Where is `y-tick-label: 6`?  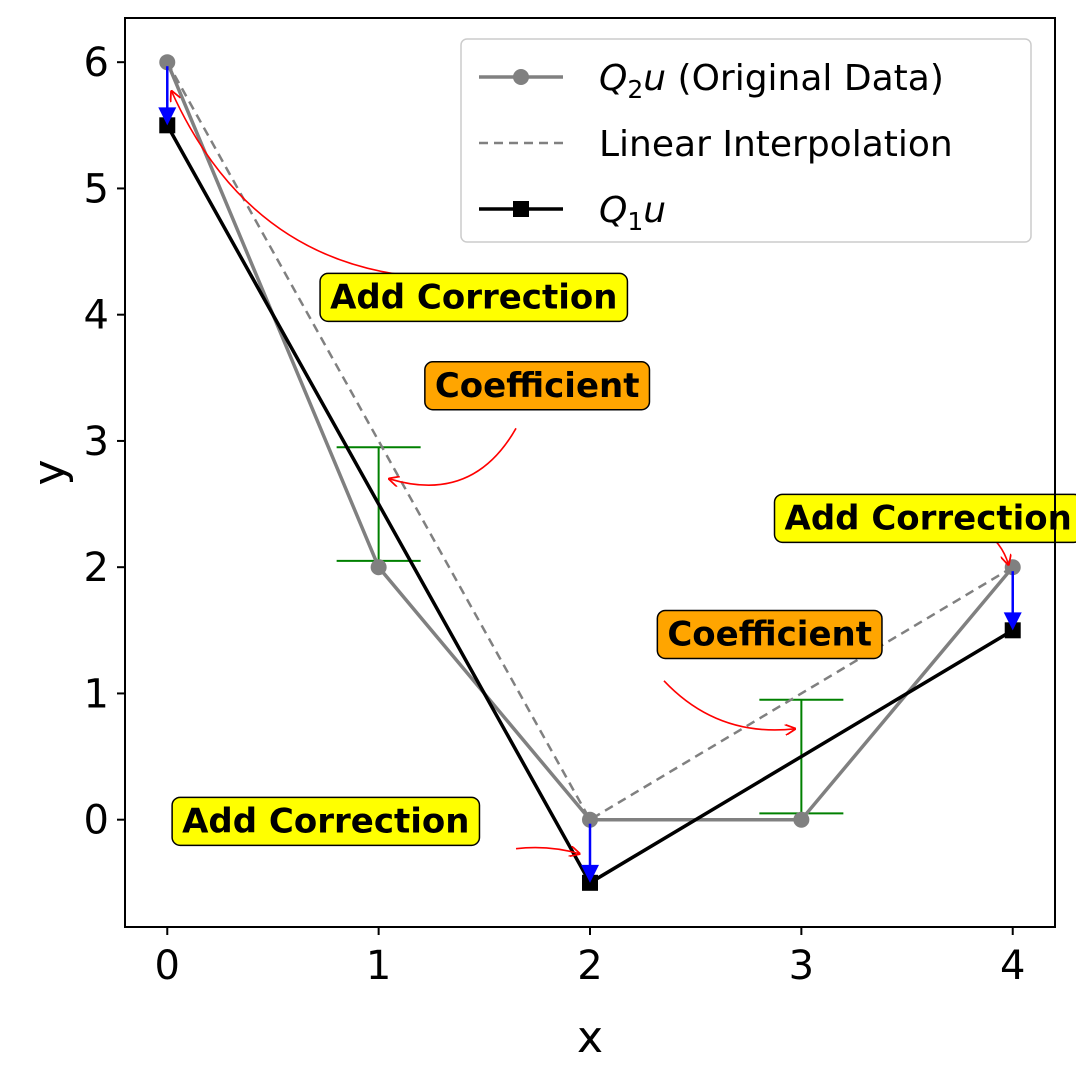
y-tick-label: 6 is located at coordinates (96, 63).